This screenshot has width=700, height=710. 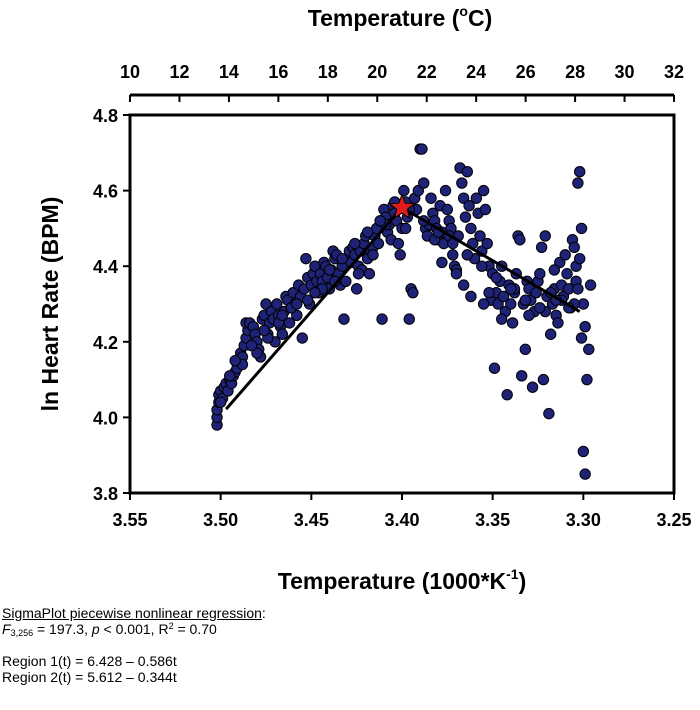 I want to click on top-tick-label: 14, so click(x=229, y=72).